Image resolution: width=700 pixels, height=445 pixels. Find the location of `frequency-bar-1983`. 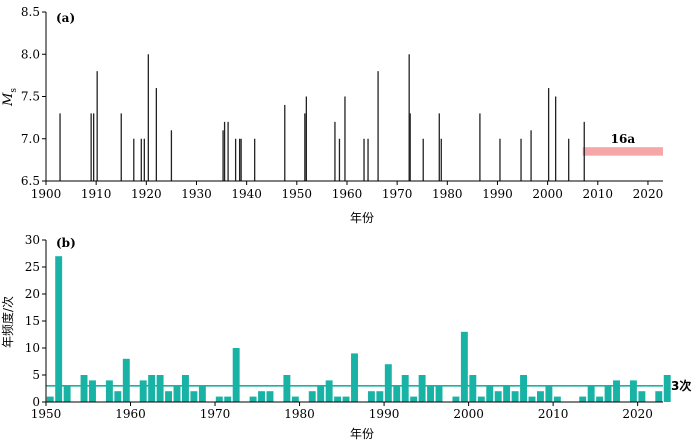

frequency-bar-1983 is located at coordinates (329, 391).